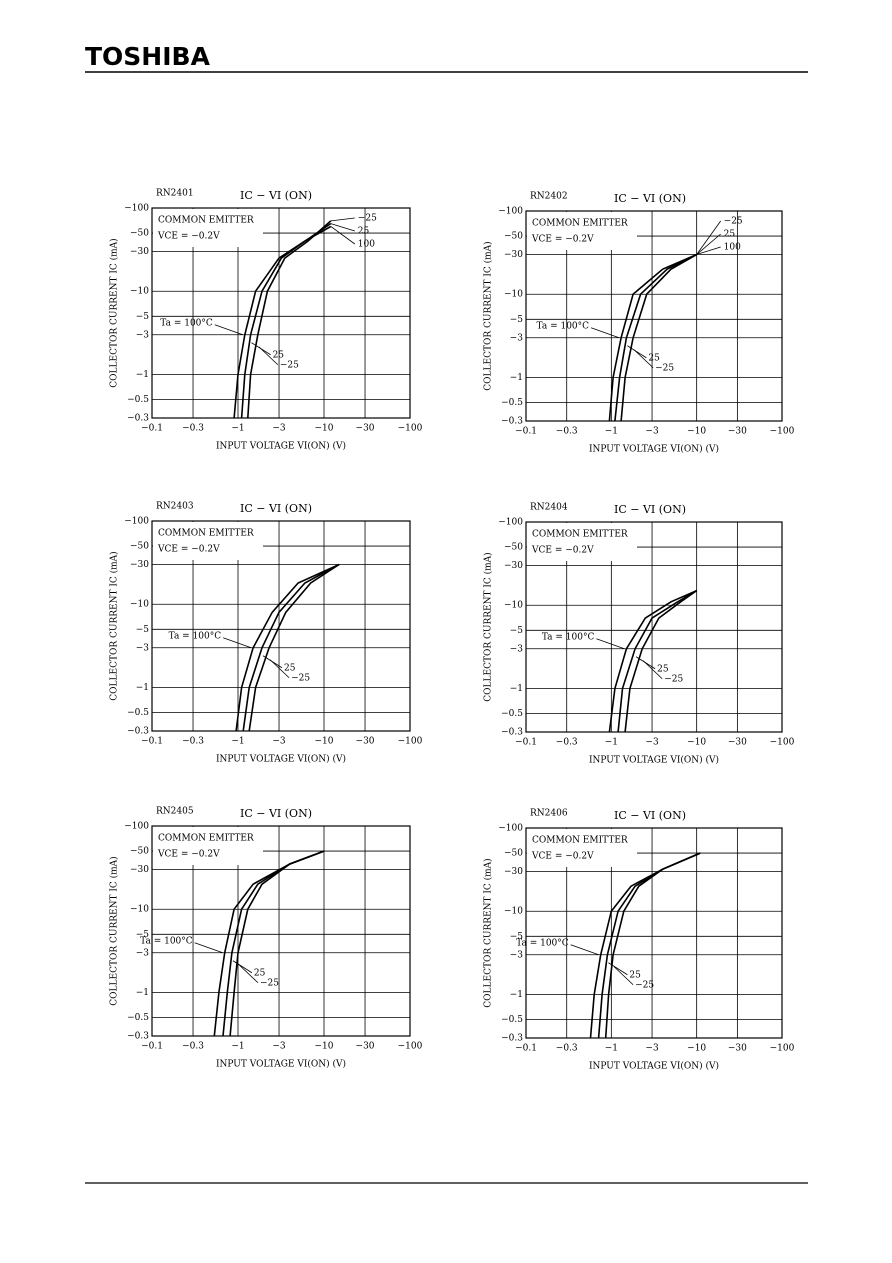  I want to click on x-axis-label: INPUT VOLTAGE VI(ON) (V), so click(281, 759).